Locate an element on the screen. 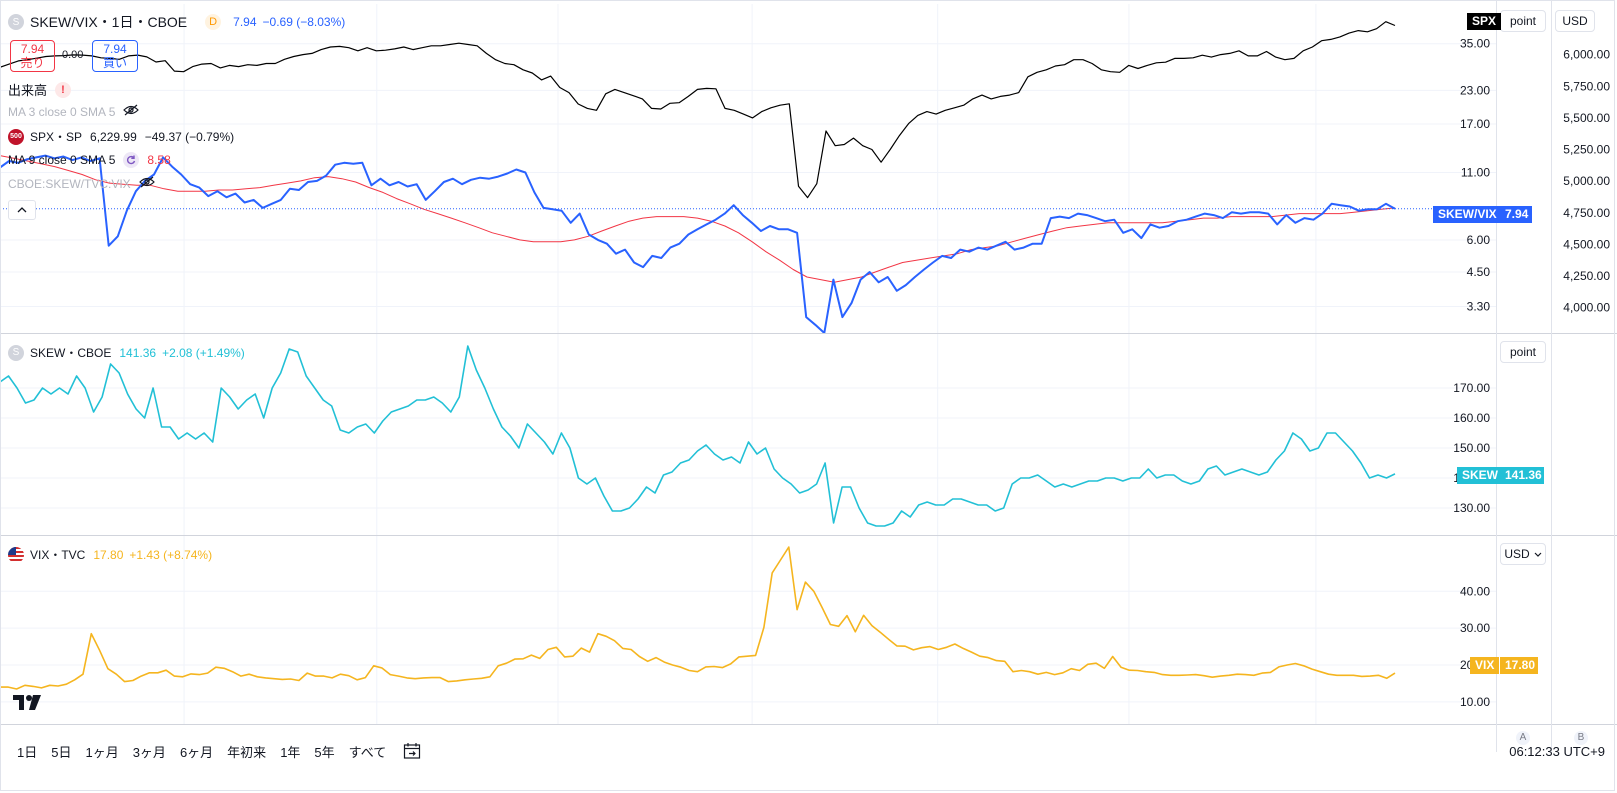 The height and width of the screenshot is (793, 1617). spx-tick-label: 4,750.00 is located at coordinates (1586, 213).